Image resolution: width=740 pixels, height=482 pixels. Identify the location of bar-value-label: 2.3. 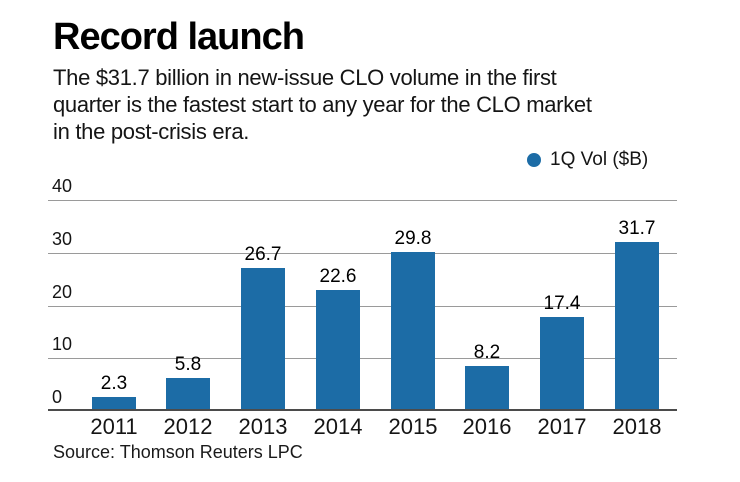
(114, 383).